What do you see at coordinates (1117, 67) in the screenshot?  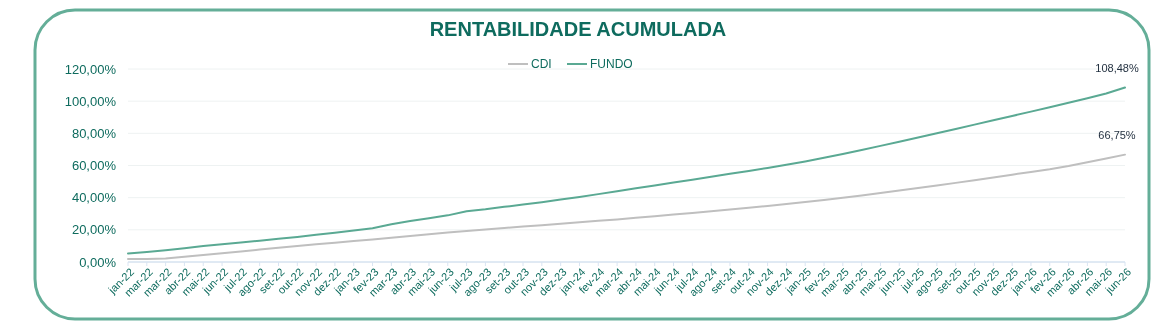 I see `data-label: 108,48%` at bounding box center [1117, 67].